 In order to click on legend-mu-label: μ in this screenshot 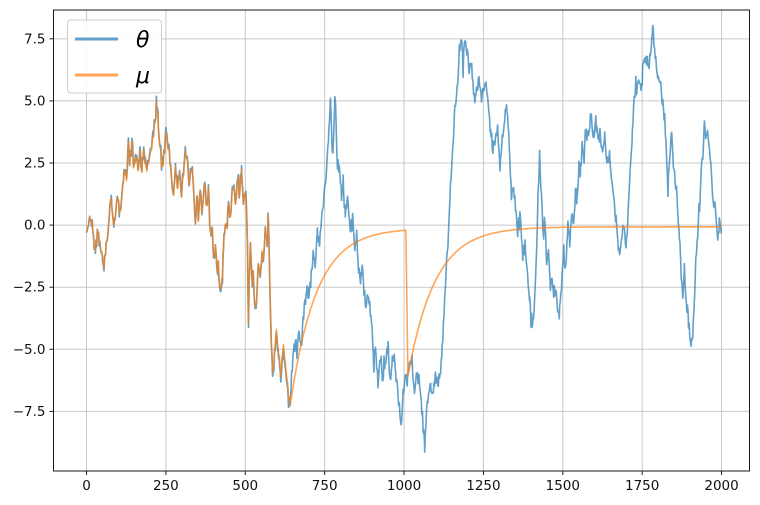, I will do `click(142, 76)`.